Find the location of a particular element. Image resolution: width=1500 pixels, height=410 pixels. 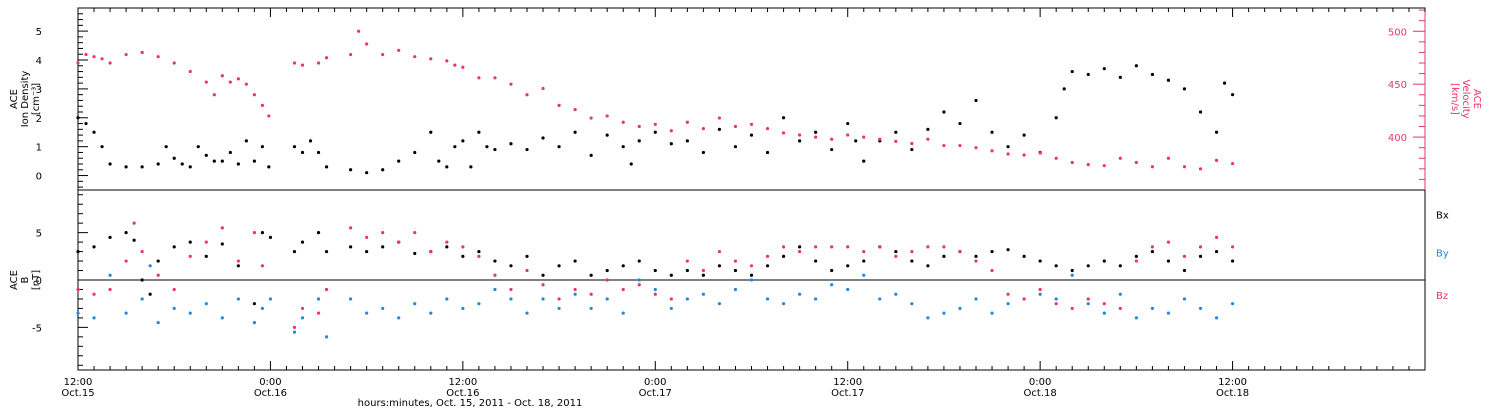

tick-label: 450 is located at coordinates (1397, 85).